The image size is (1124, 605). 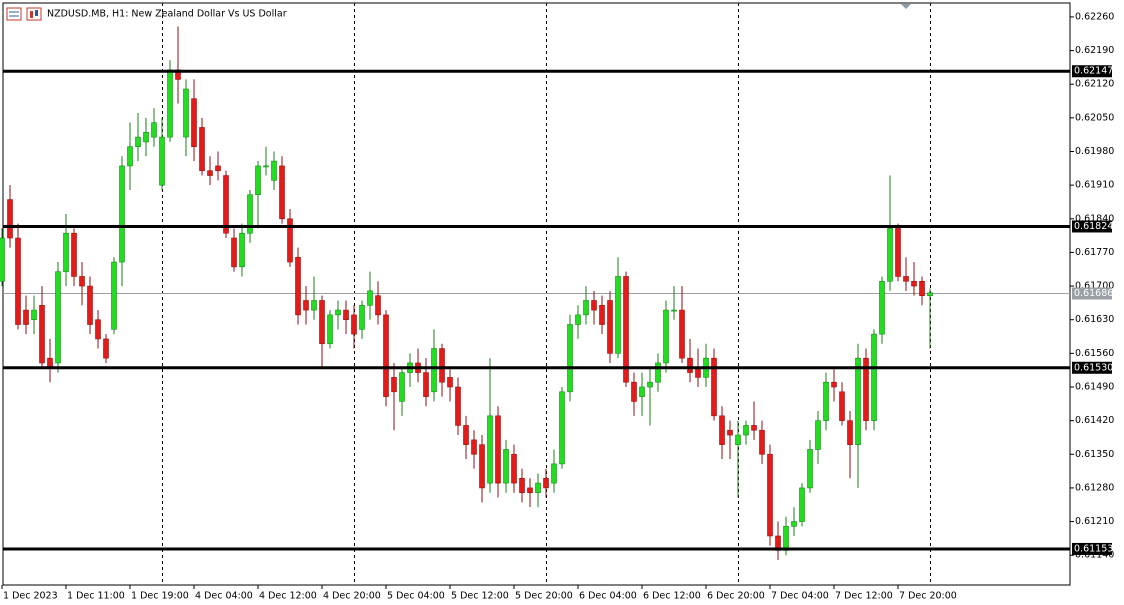 I want to click on price-label: 0.61686, so click(x=1093, y=293).